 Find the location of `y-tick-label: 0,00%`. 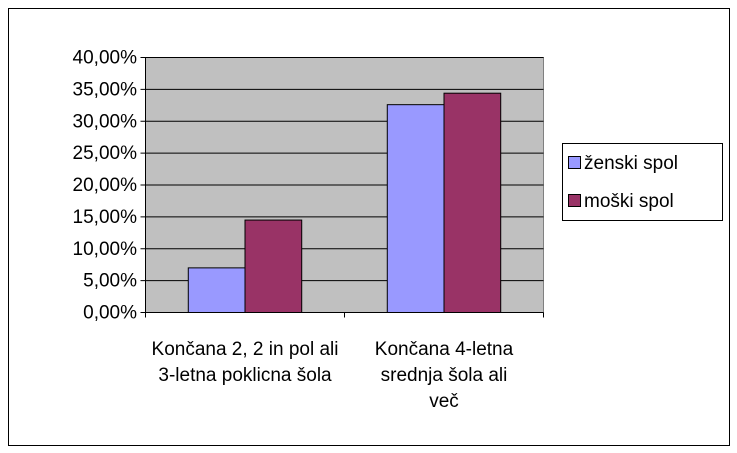

y-tick-label: 0,00% is located at coordinates (110, 313).